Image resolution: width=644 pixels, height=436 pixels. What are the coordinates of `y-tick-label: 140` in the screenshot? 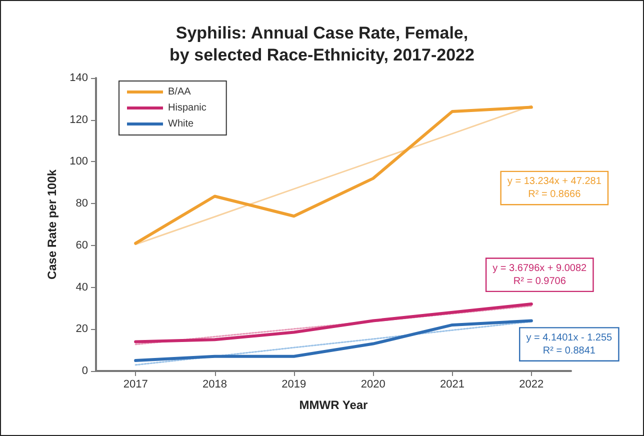 It's located at (79, 78).